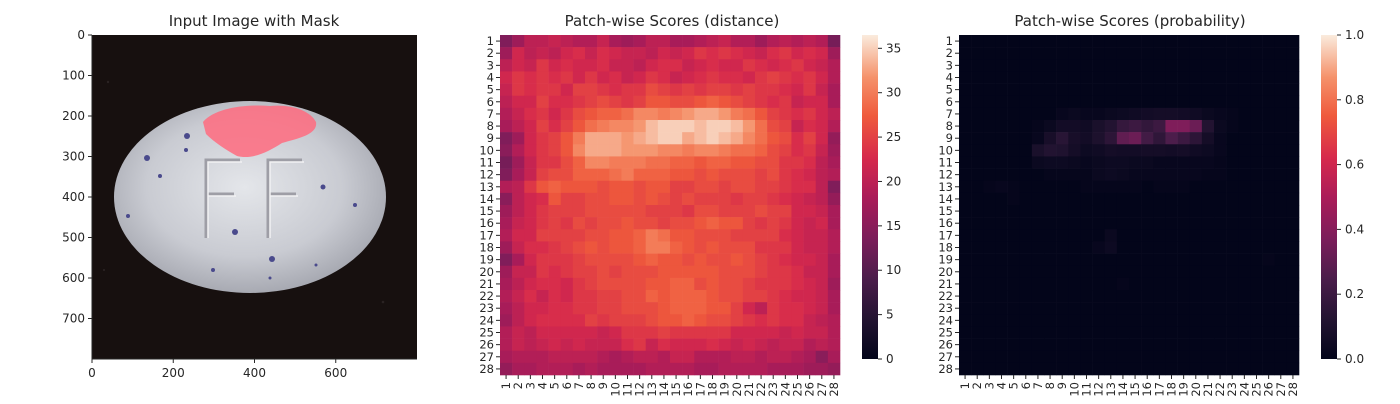 Image resolution: width=1400 pixels, height=404 pixels. Describe the element at coordinates (1129, 21) in the screenshot. I see `panel-3-title: Patch-wise Scores (probability)` at that location.